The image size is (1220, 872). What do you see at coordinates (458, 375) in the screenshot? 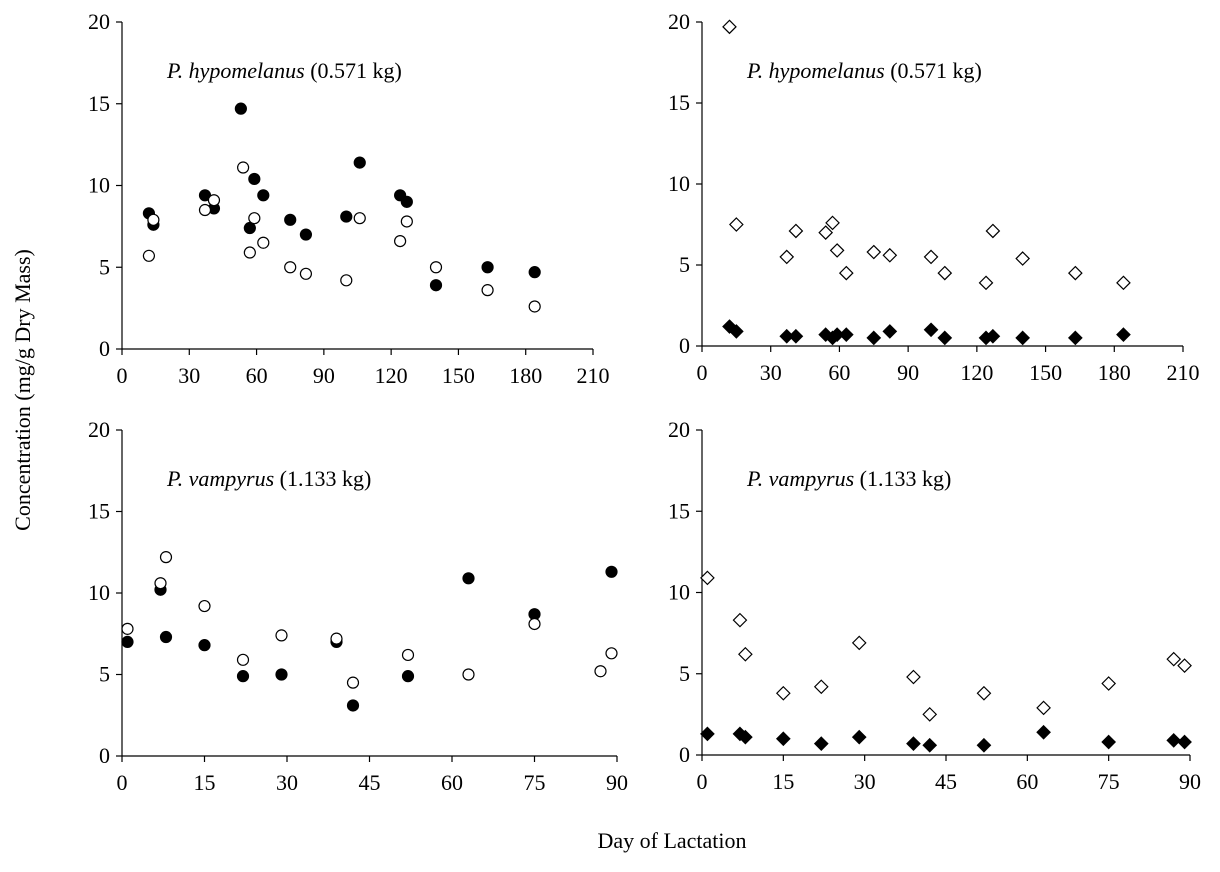
I see `x-tick-label: 150` at bounding box center [458, 375].